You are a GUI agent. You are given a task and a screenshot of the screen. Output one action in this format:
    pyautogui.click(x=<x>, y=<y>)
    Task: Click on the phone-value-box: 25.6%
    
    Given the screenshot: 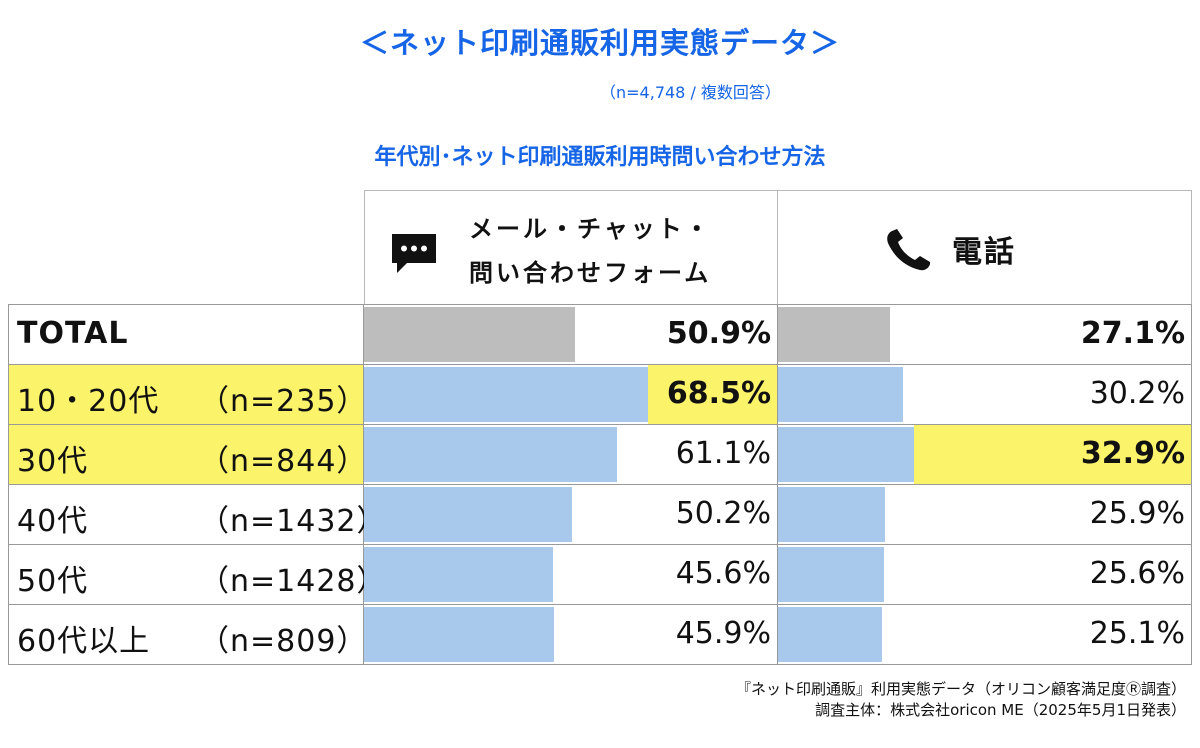 What is the action you would take?
    pyautogui.click(x=1037, y=574)
    